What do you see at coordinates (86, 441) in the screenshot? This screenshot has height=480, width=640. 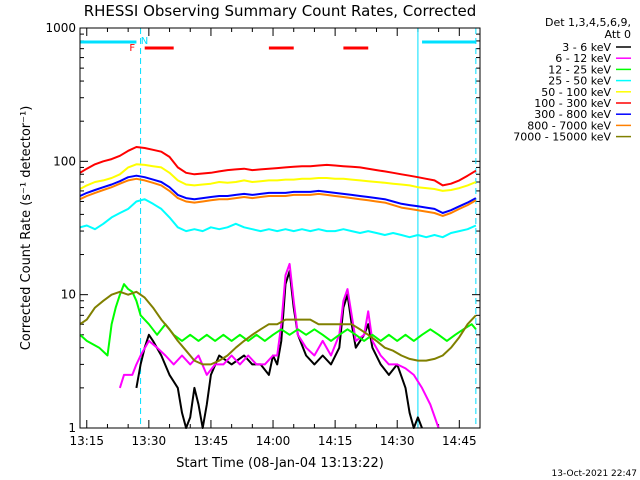 I see `x-tick-label-0: 13:15` at bounding box center [86, 441].